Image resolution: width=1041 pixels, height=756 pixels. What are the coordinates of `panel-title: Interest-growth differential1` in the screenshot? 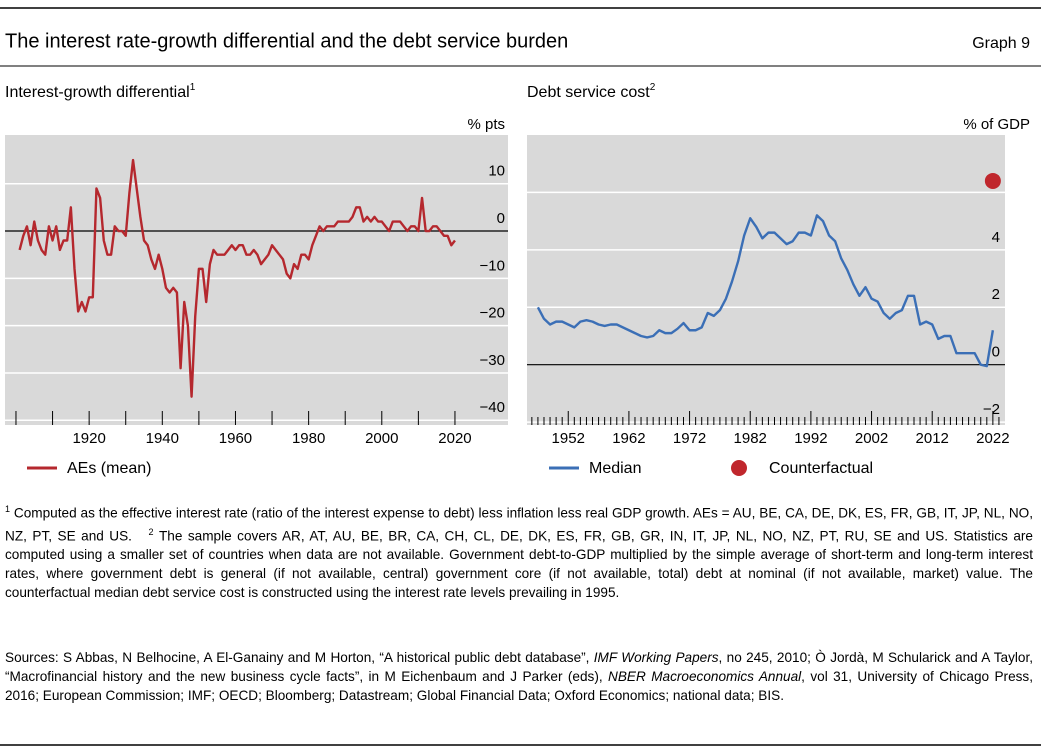 It's located at (100, 92).